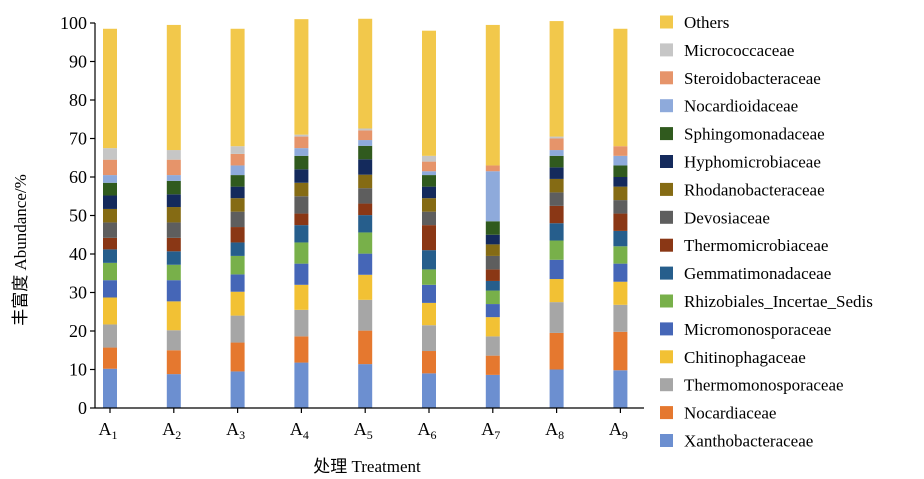 This screenshot has height=479, width=924. Describe the element at coordinates (666, 329) in the screenshot. I see `legend-swatch-micromonosporaceae` at that location.